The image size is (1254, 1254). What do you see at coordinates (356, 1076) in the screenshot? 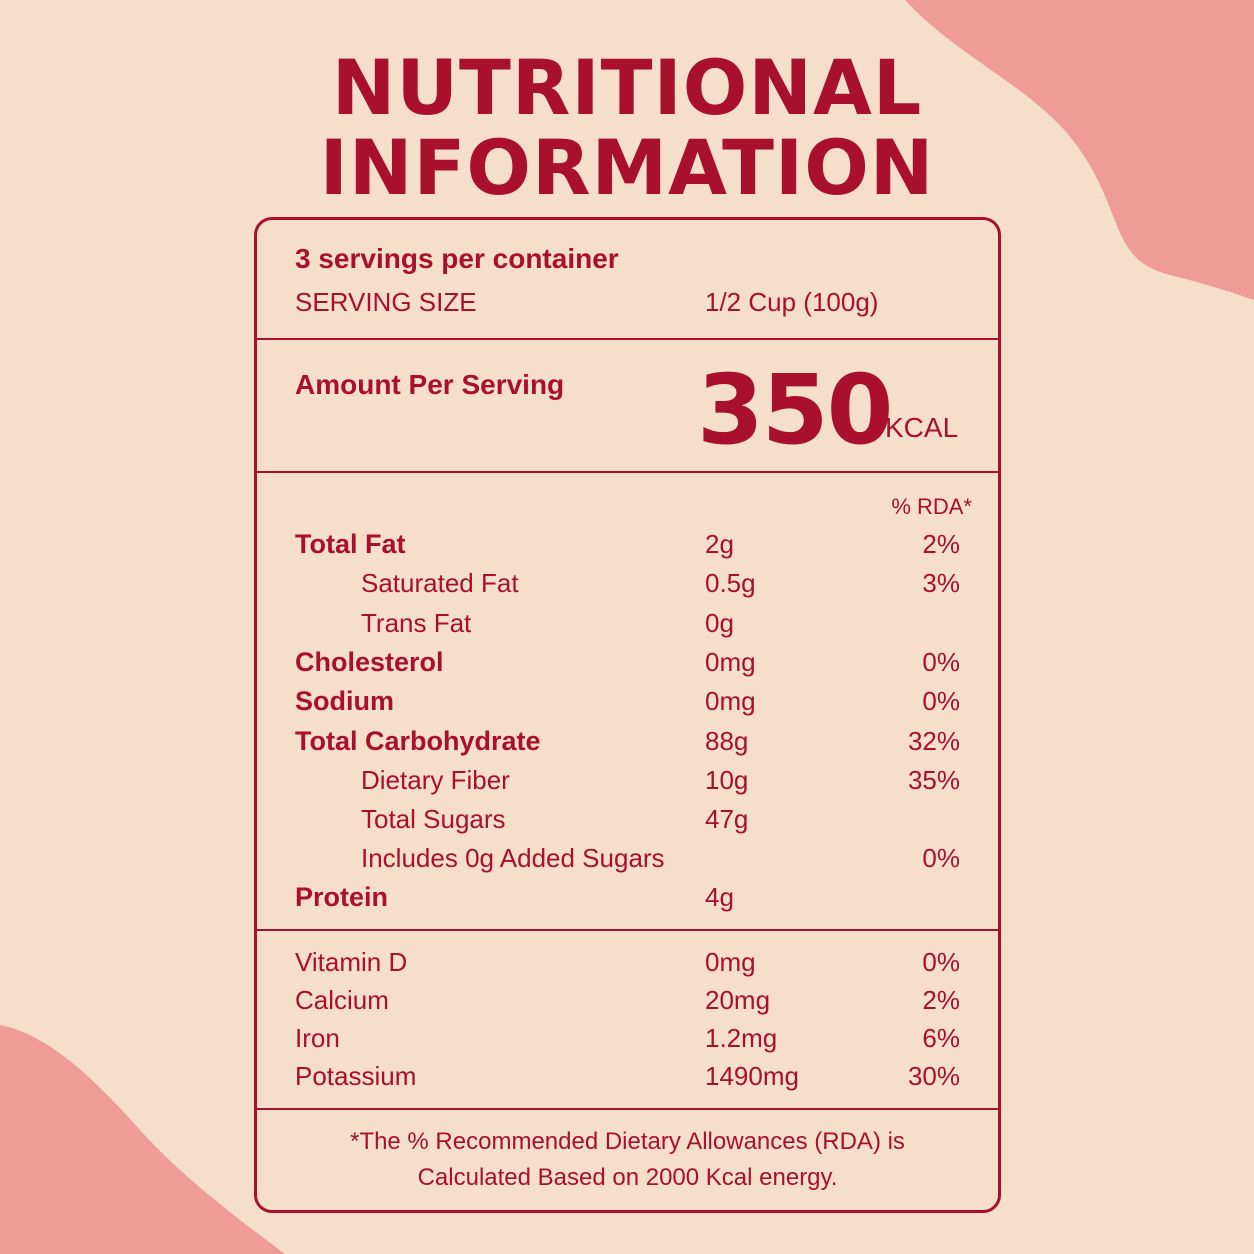
I see `mineral-name: Potassium` at bounding box center [356, 1076].